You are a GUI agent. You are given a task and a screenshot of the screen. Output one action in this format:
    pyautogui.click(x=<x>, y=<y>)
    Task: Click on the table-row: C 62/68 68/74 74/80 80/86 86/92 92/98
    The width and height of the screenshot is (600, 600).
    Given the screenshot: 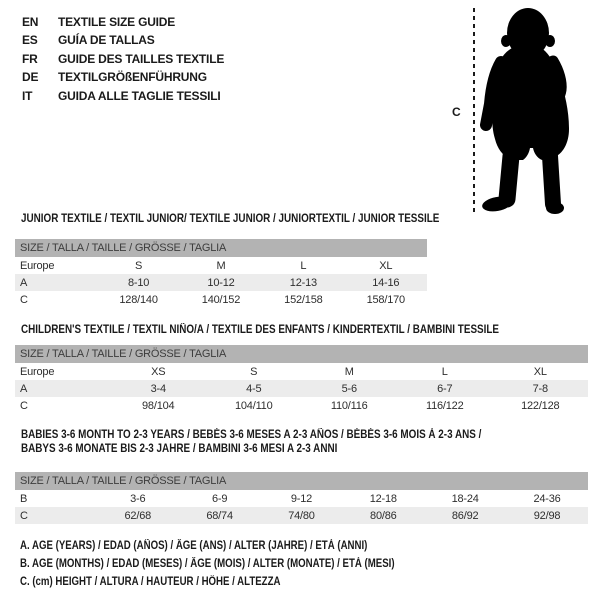 What is the action you would take?
    pyautogui.click(x=301, y=515)
    